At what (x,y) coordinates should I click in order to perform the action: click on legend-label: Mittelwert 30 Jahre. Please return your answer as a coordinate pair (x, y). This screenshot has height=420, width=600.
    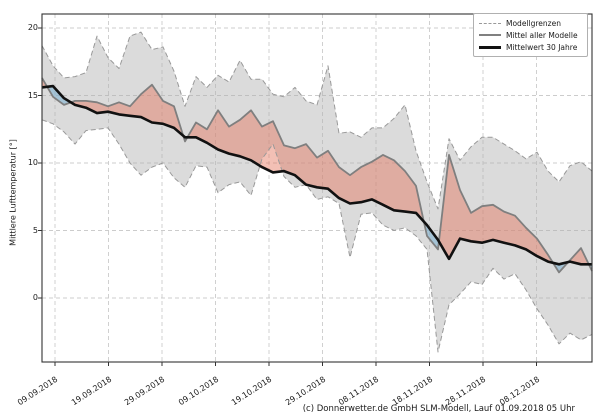
    Looking at the image, I should click on (542, 47).